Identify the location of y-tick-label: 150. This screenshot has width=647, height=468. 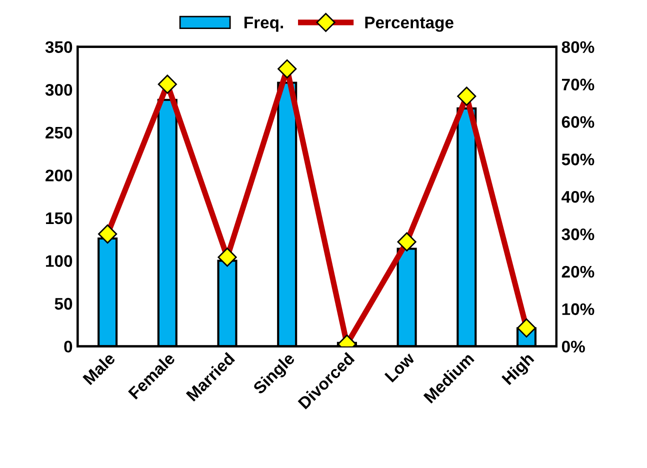
(59, 218).